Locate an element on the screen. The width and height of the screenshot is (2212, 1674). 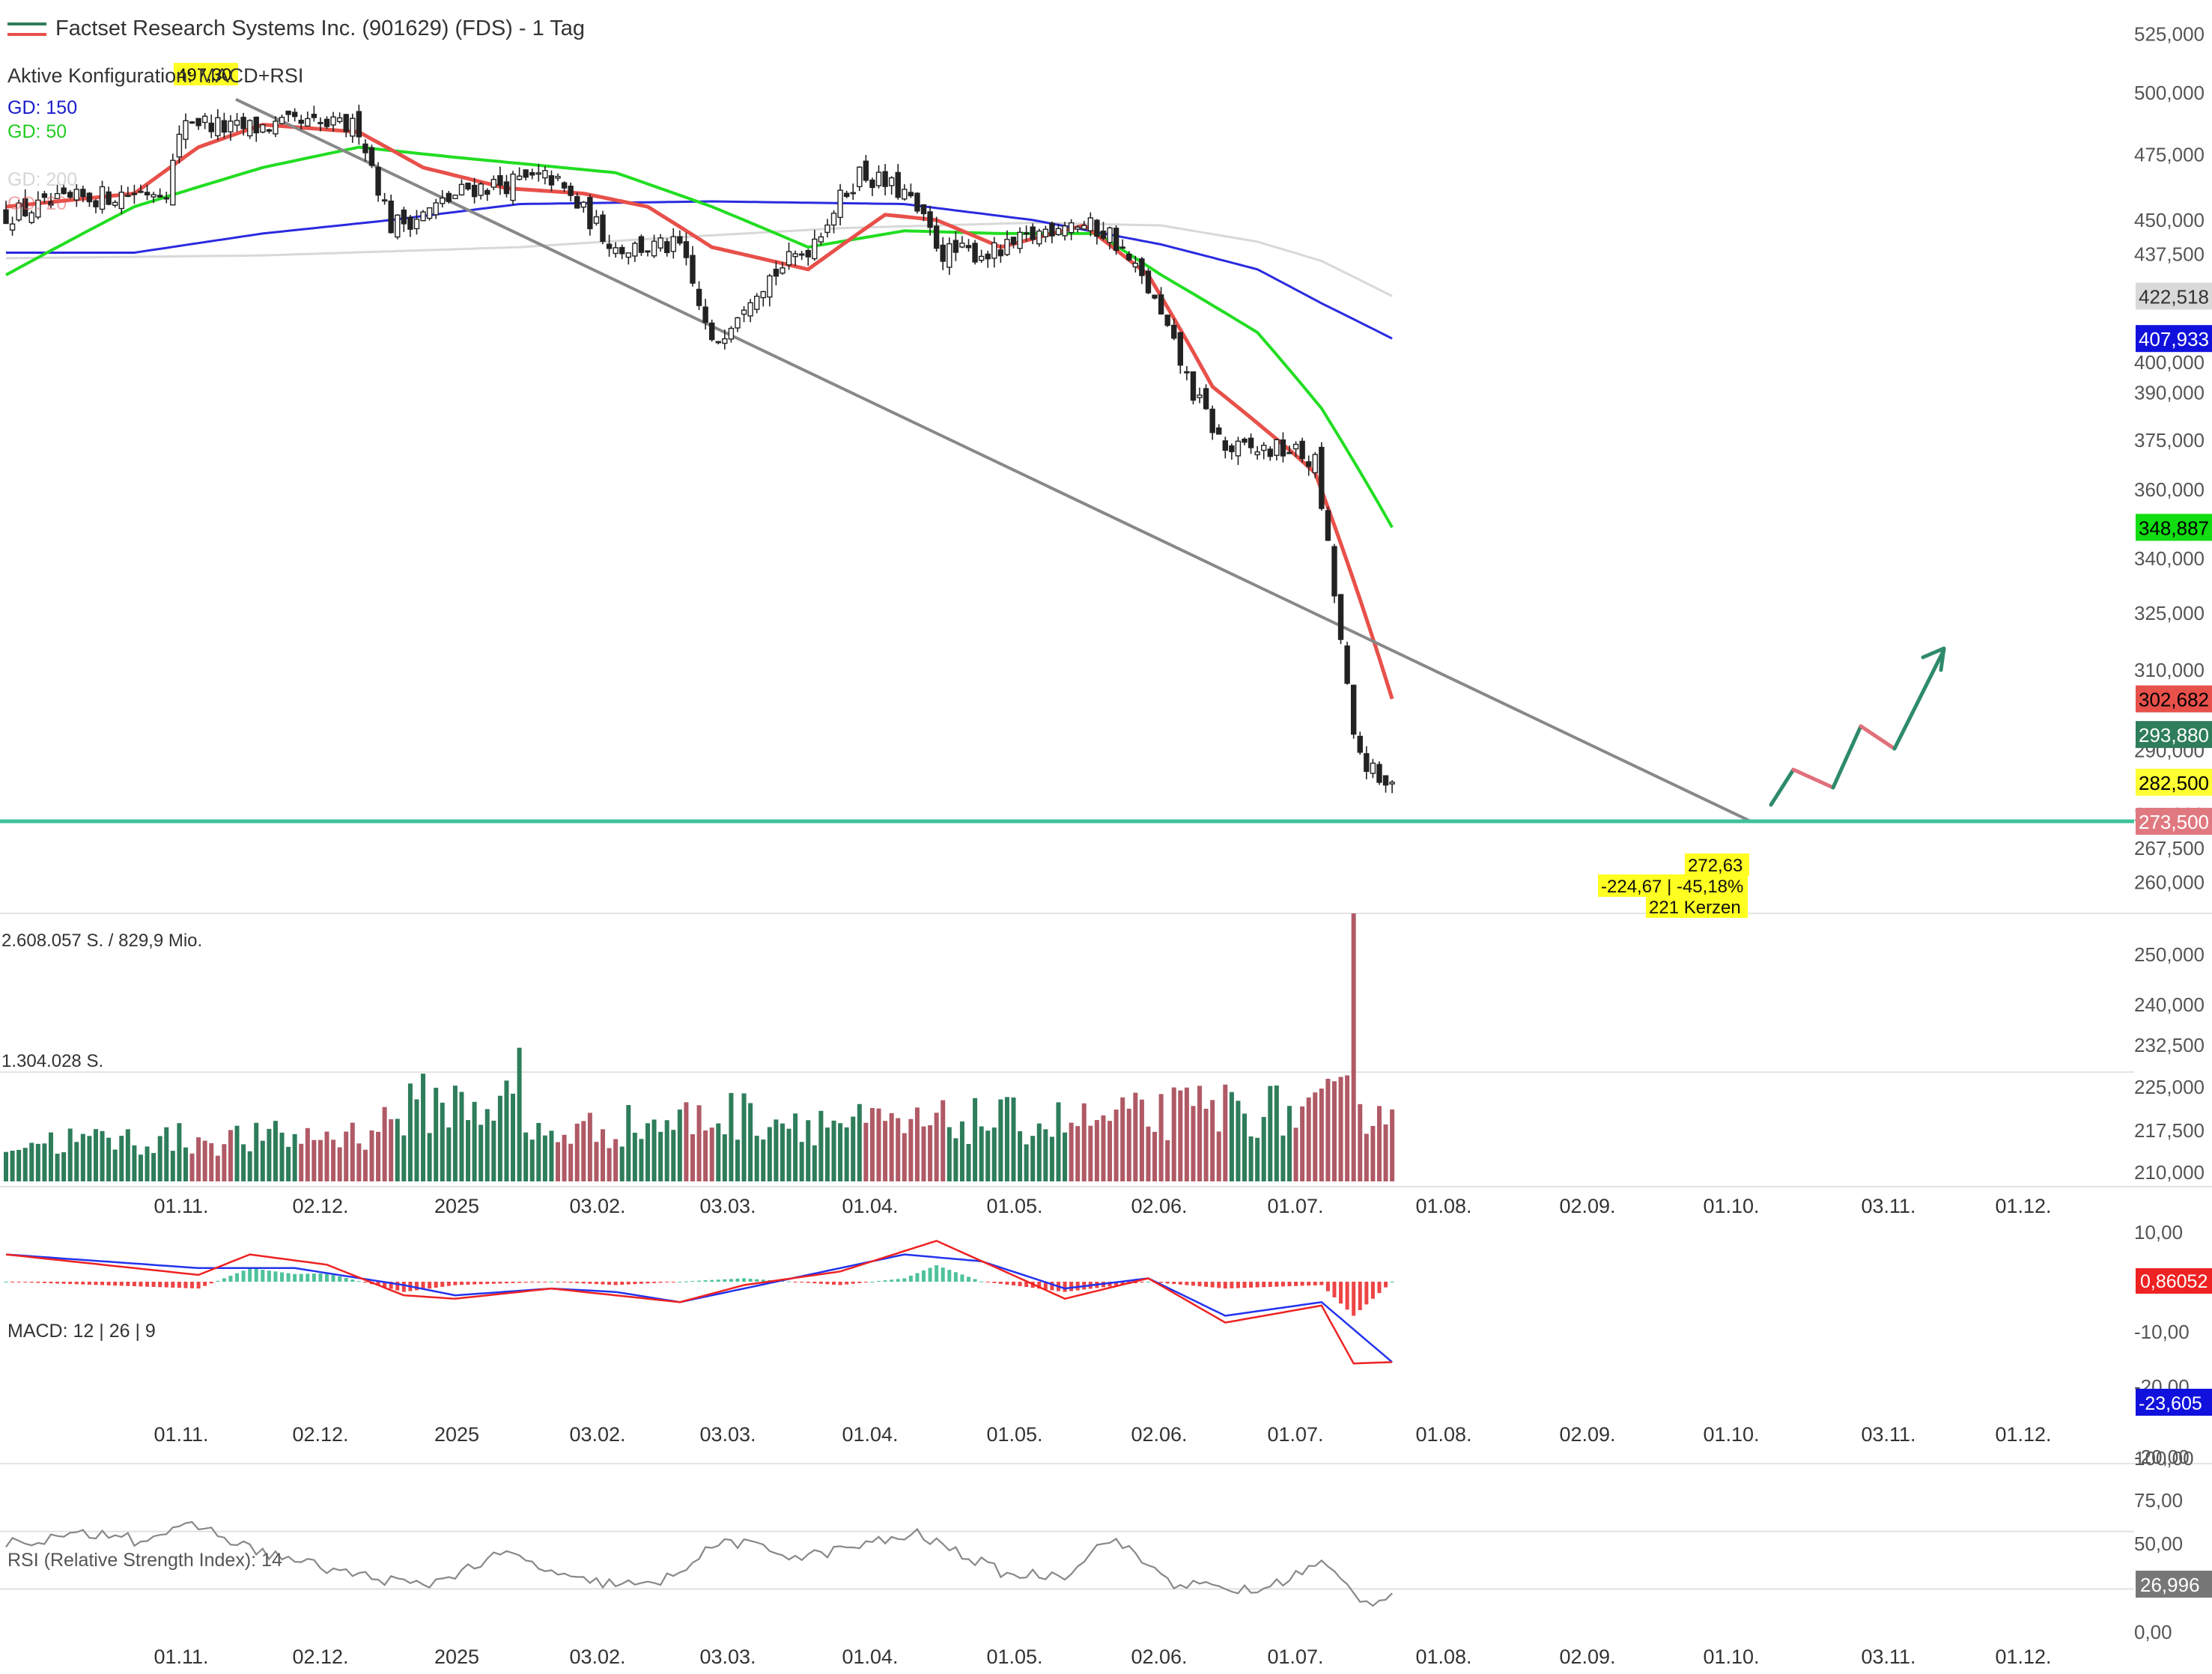
price-tick-label: 437,500 is located at coordinates (2169, 254).